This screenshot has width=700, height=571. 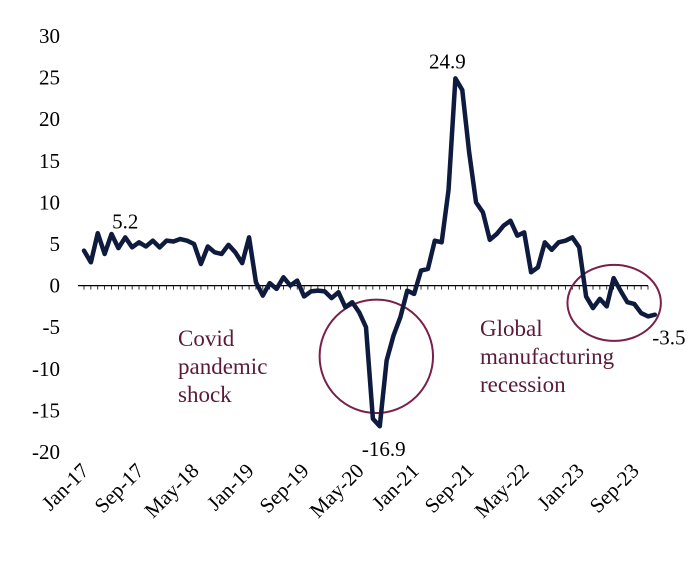 I want to click on x-tick-label: Sep-21, so click(x=449, y=488).